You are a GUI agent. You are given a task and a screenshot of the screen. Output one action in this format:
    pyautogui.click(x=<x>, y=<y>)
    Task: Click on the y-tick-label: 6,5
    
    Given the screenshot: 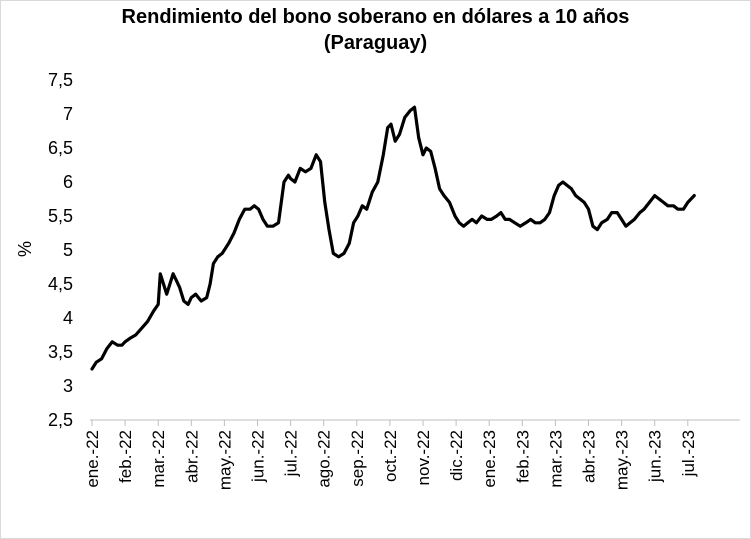 What is the action you would take?
    pyautogui.click(x=60, y=148)
    